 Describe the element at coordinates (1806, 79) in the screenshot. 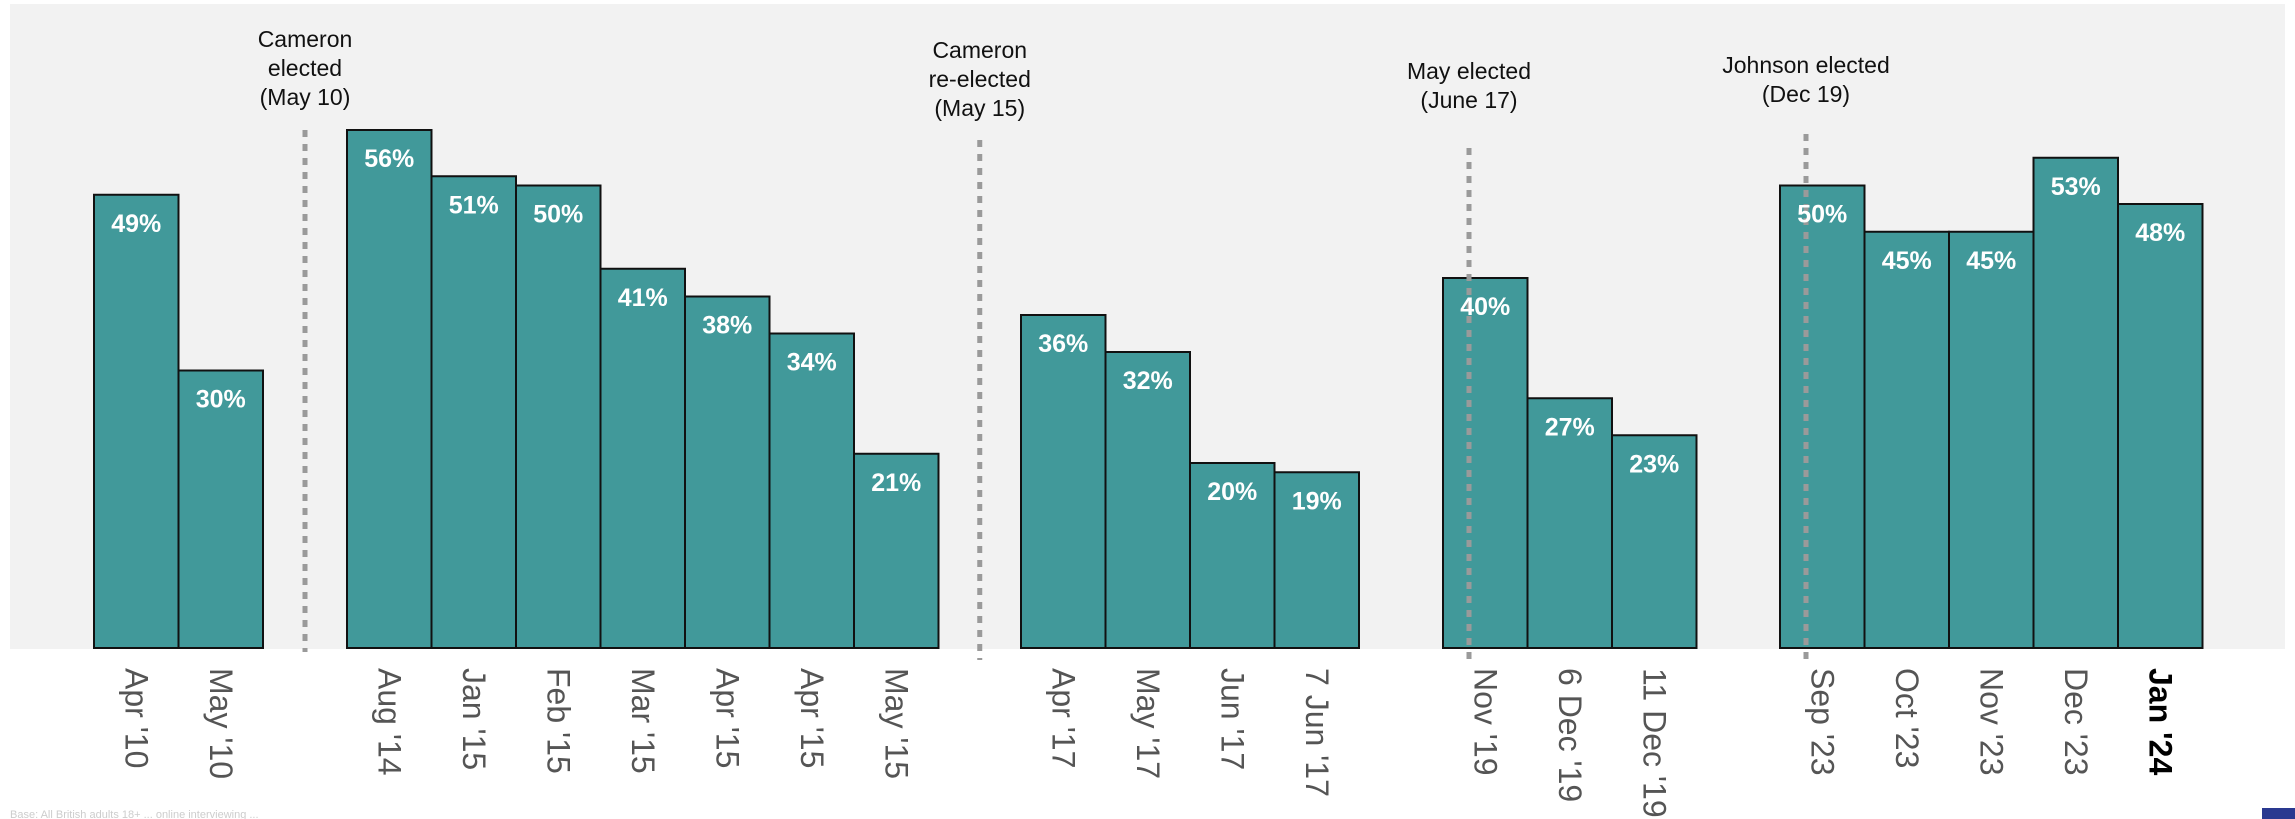

I see `event-annotation: Johnson elected (Dec 19)` at that location.